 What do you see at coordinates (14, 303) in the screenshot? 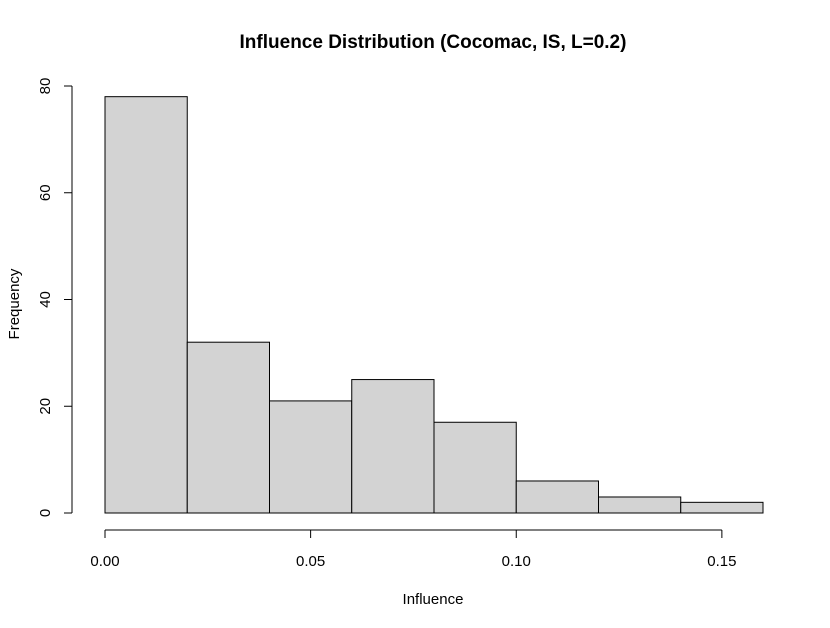
I see `y-axis-label: Frequency` at bounding box center [14, 303].